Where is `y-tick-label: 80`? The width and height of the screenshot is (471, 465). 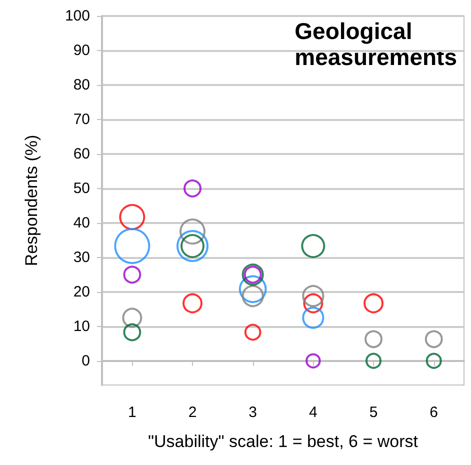
y-tick-label: 80 is located at coordinates (81, 85).